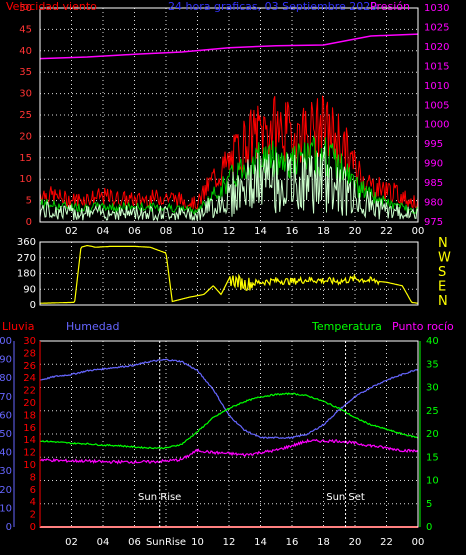 This screenshot has height=555, width=466. Describe the element at coordinates (25, 136) in the screenshot. I see `left-tick-label: 20` at that location.